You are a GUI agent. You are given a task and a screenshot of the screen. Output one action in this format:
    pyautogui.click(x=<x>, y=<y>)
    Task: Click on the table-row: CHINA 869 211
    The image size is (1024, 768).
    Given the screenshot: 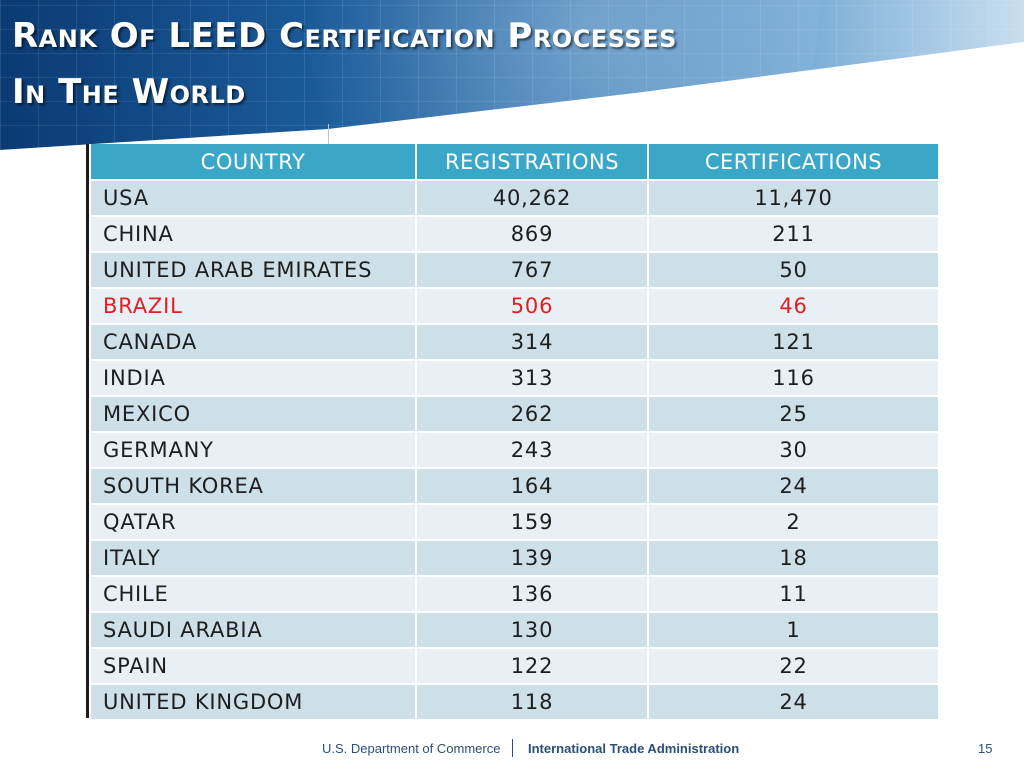 What is the action you would take?
    pyautogui.click(x=514, y=234)
    